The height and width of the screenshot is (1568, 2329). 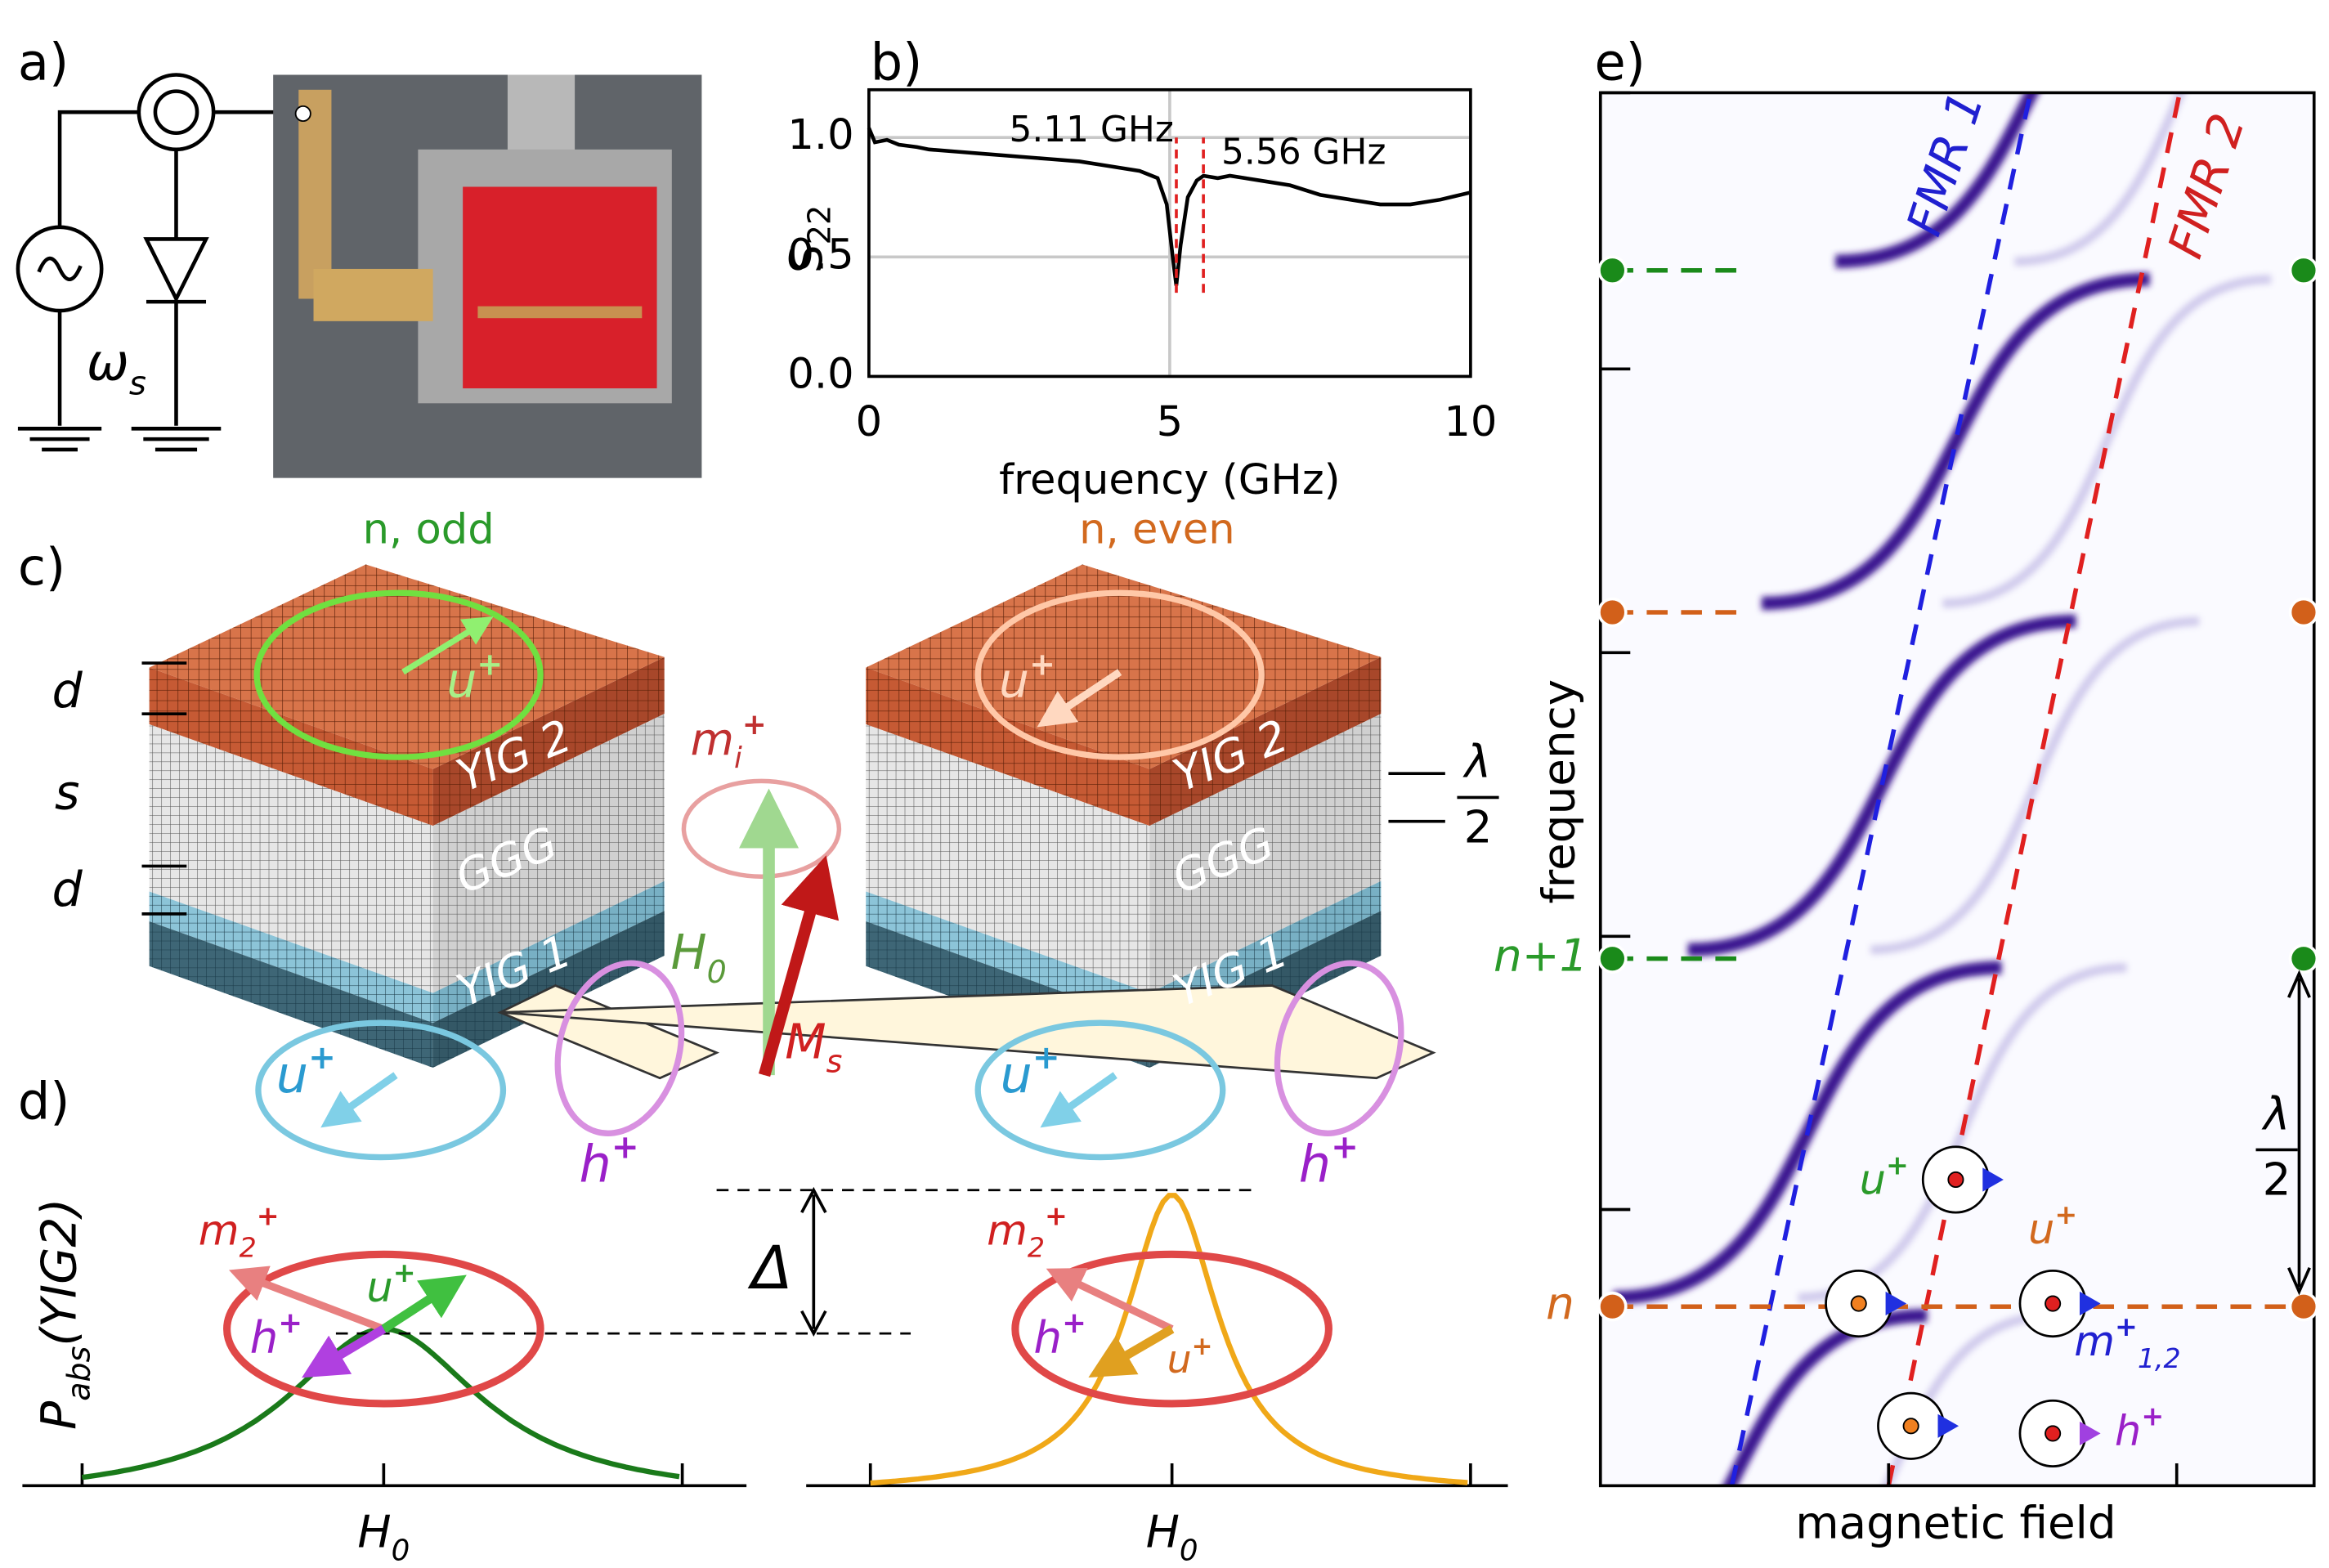 I want to click on label: d), so click(x=44, y=1101).